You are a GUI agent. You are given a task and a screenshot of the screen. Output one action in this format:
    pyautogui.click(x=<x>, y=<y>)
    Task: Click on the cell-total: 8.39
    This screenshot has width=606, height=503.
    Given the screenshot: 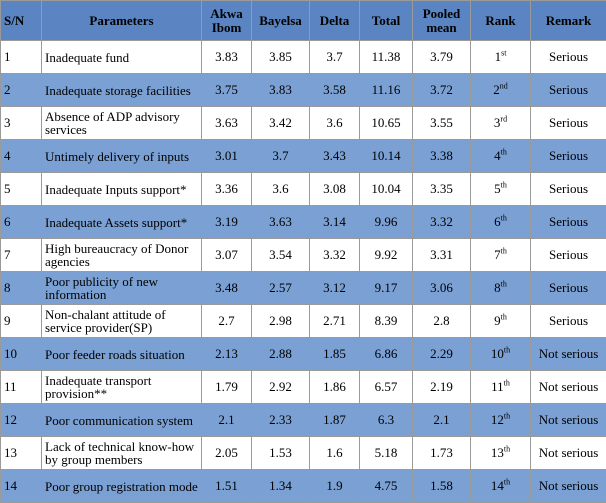 What is the action you would take?
    pyautogui.click(x=386, y=321)
    